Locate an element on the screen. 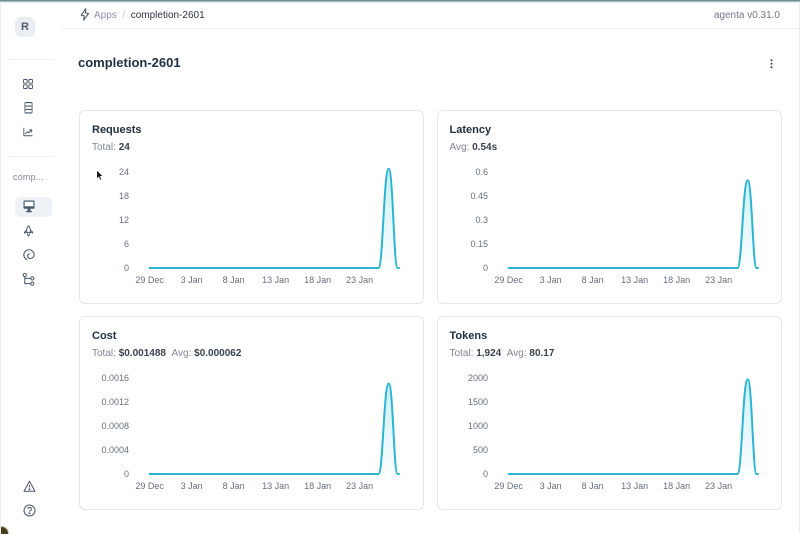  svg-text: 0.45 is located at coordinates (479, 196).